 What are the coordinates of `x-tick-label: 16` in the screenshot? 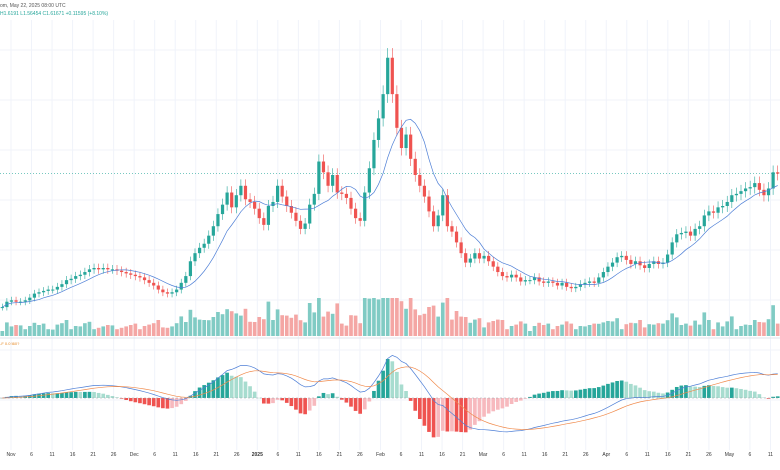 It's located at (73, 455).